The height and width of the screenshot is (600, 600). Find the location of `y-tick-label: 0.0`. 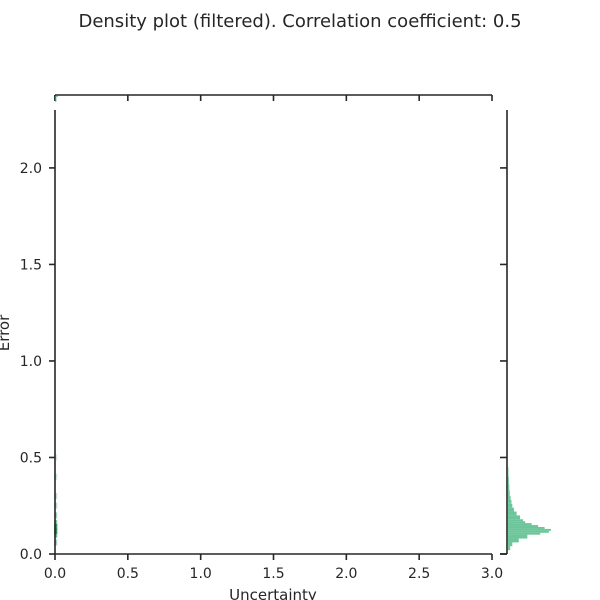

y-tick-label: 0.0 is located at coordinates (31, 555).